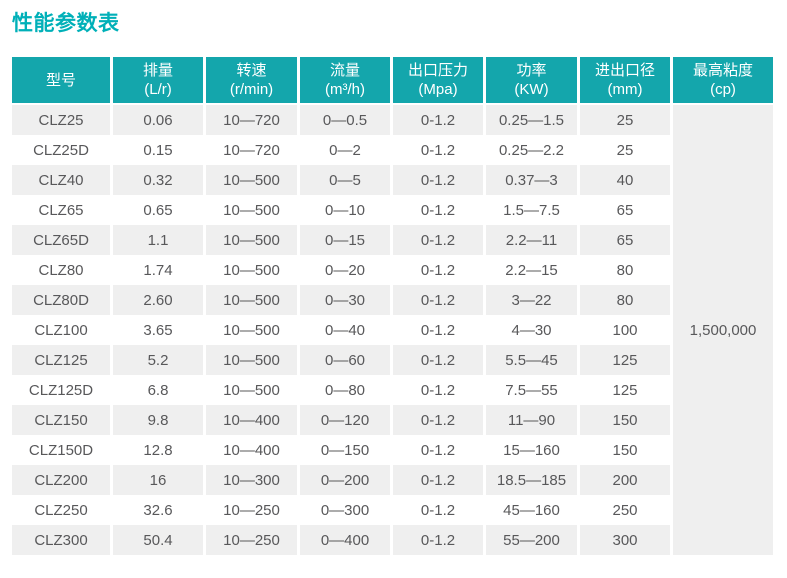 This screenshot has height=578, width=787. What do you see at coordinates (625, 540) in the screenshot?
I see `cell-diameter: 300` at bounding box center [625, 540].